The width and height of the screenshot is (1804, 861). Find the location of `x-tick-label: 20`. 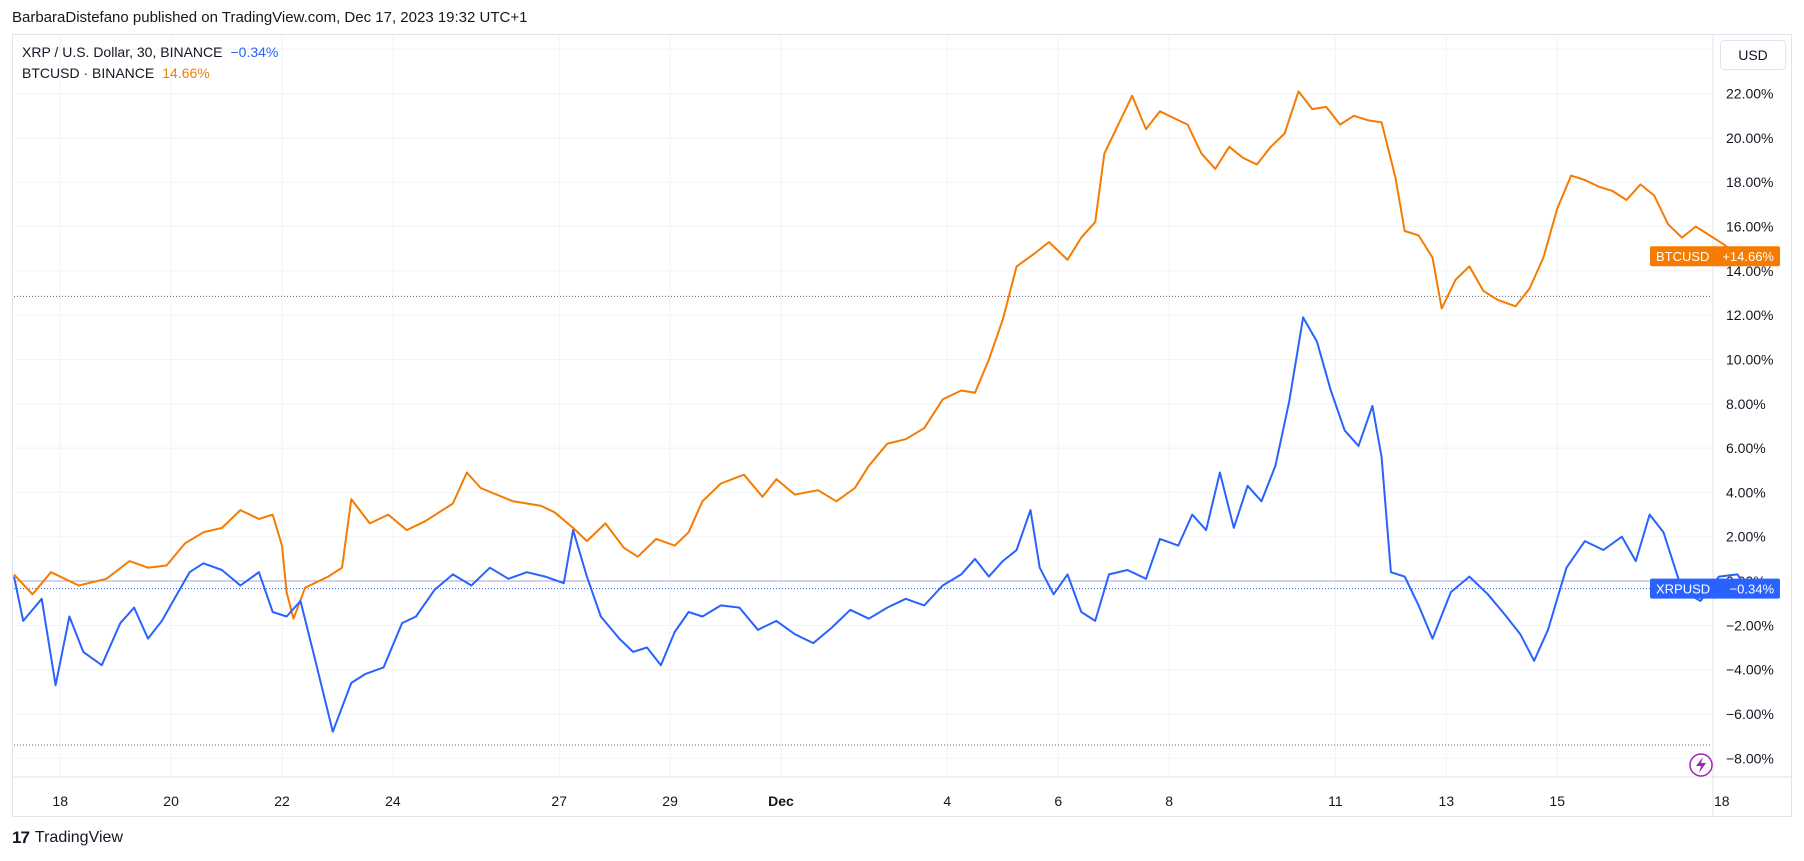

x-tick-label: 20 is located at coordinates (171, 801).